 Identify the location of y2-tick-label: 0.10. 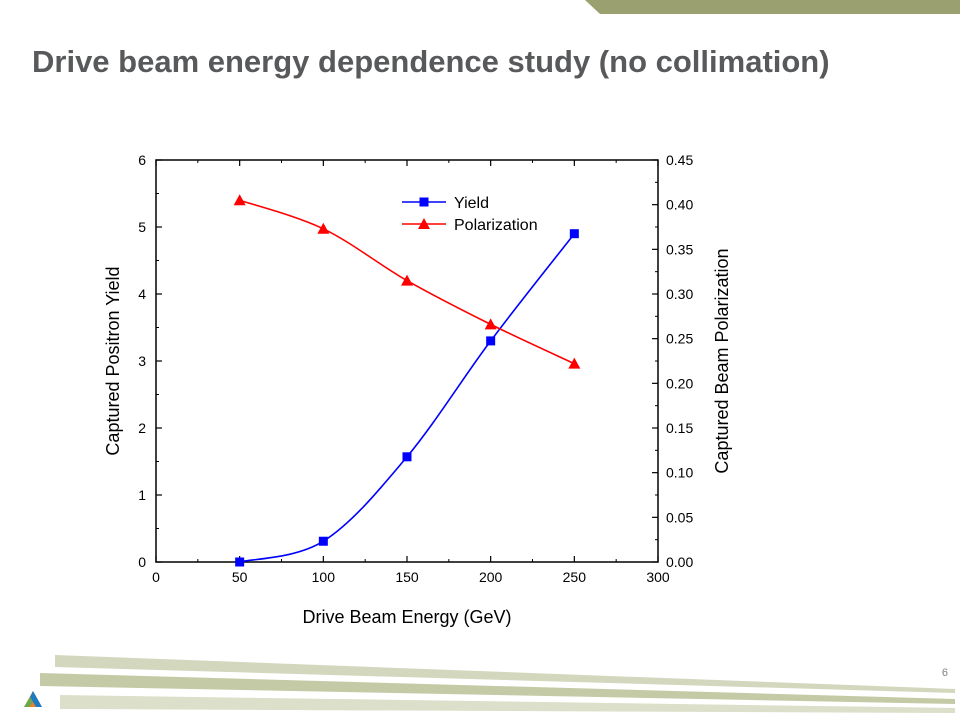
(679, 473).